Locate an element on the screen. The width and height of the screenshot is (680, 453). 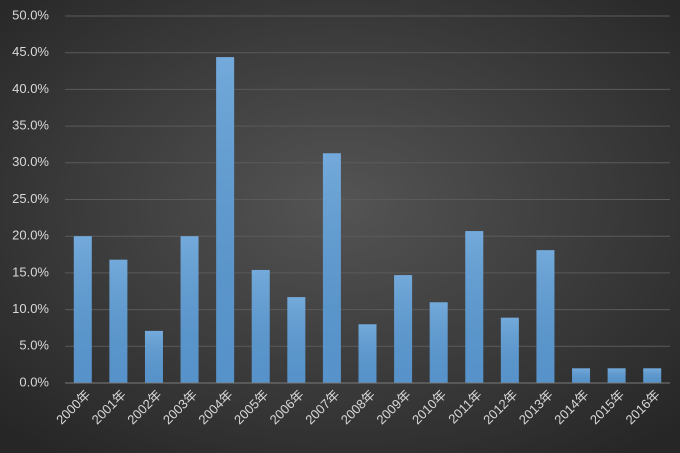
y-tick-label: 50.0% is located at coordinates (30, 14).